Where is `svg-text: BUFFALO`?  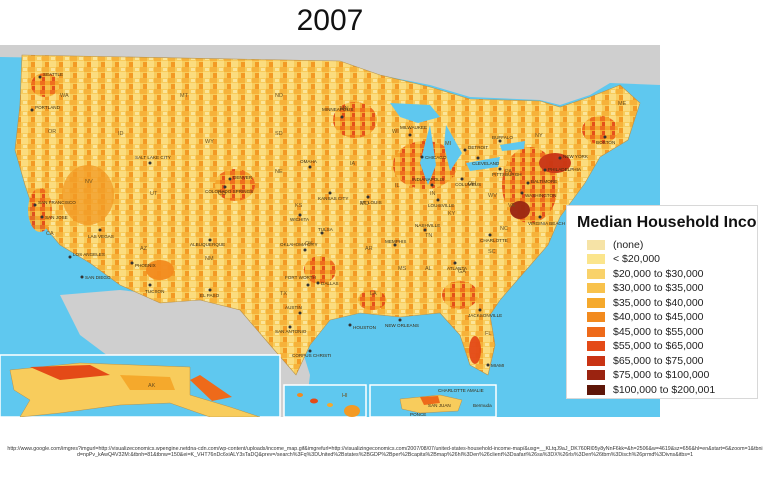
svg-text: BUFFALO is located at coordinates (502, 137).